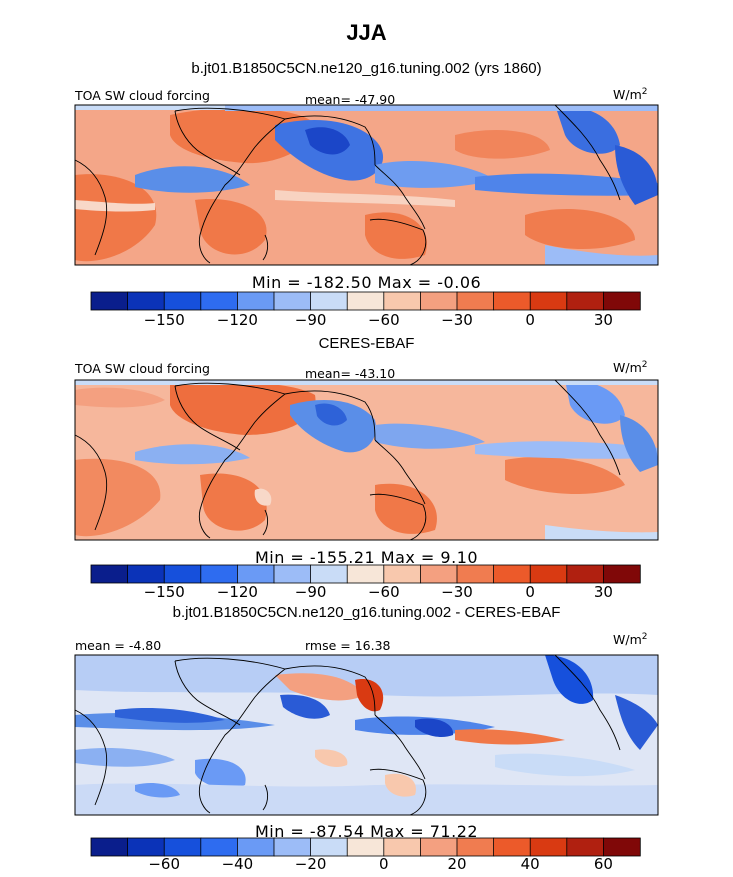 The width and height of the screenshot is (733, 877). I want to click on colorbar-tick-label: 20, so click(457, 864).